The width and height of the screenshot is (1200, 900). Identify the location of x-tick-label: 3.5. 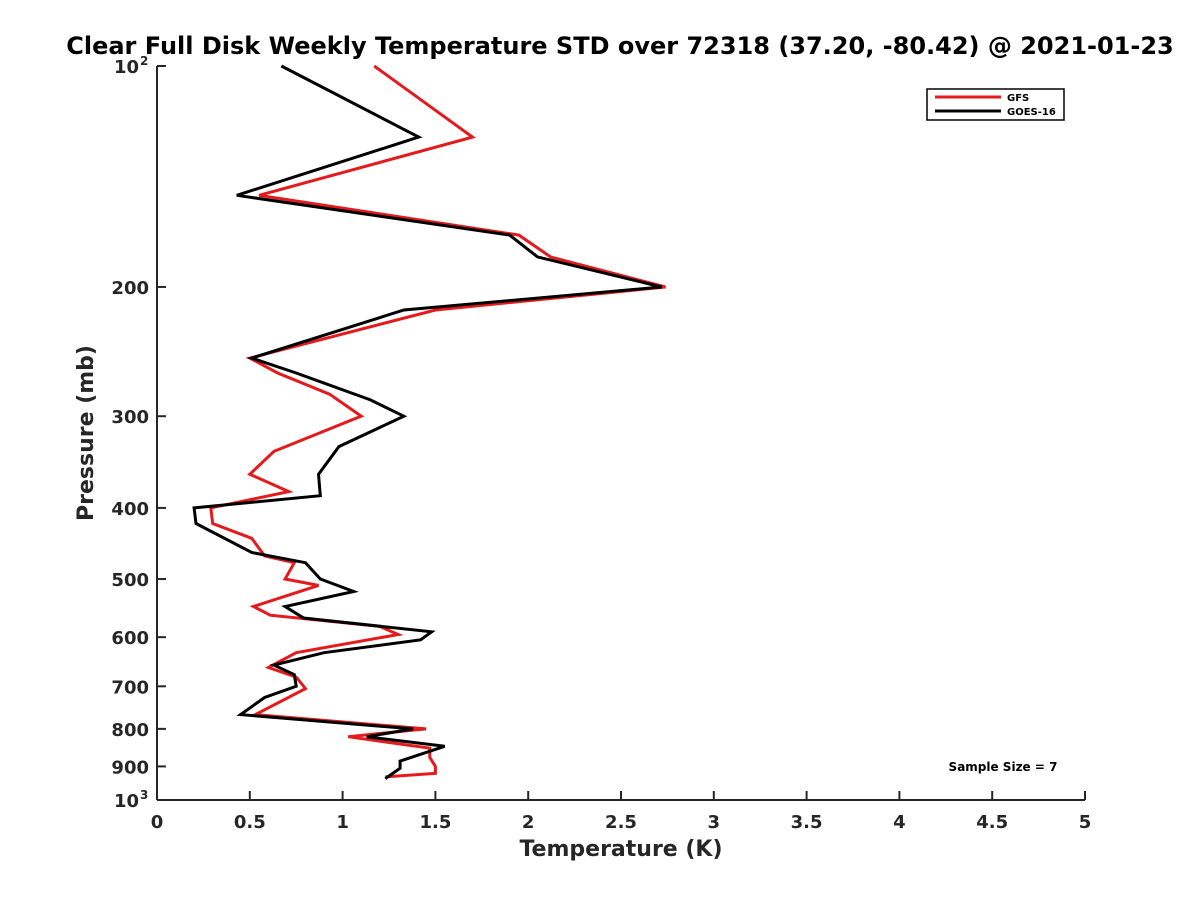
(807, 822).